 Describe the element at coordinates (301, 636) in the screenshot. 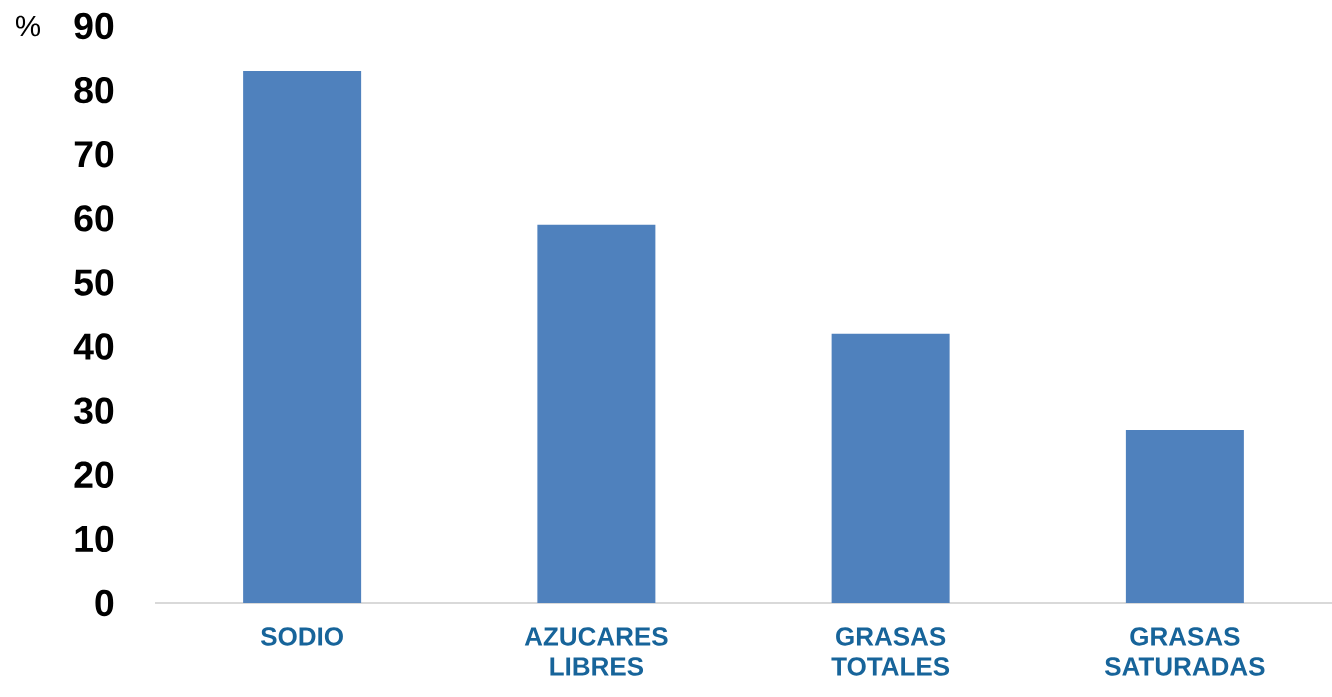

I see `x-tick-label: SODIO` at that location.